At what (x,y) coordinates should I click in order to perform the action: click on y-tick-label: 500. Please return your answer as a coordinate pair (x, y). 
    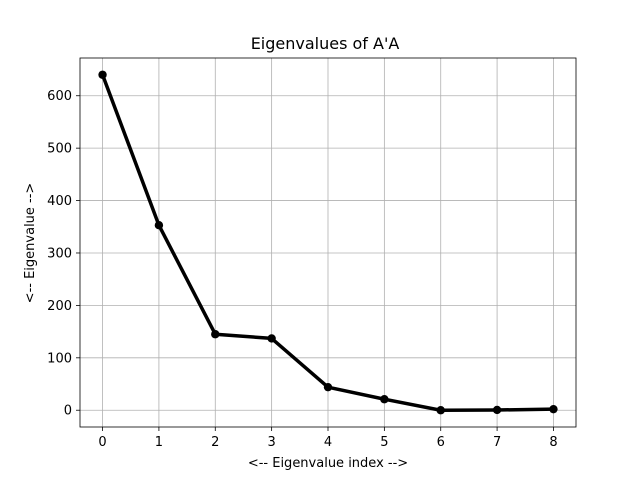
    Looking at the image, I should click on (59, 149).